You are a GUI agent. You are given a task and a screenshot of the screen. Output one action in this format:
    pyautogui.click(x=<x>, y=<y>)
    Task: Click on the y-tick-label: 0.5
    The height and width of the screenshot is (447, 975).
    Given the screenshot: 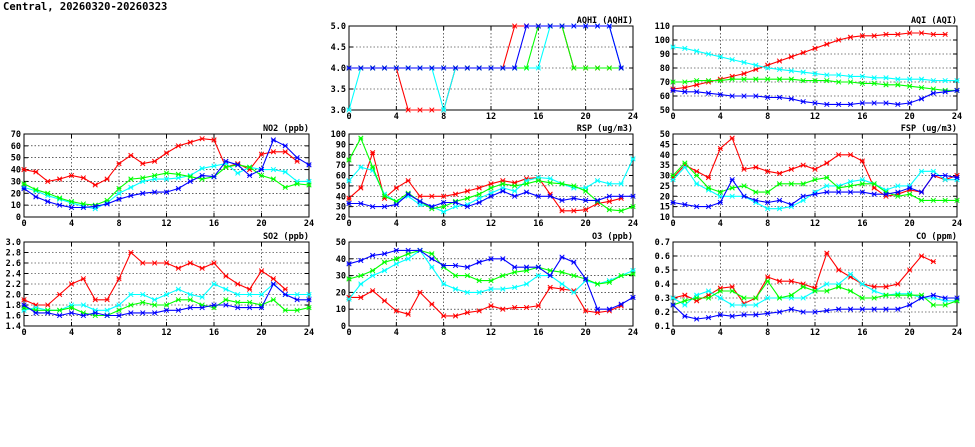 What is the action you would take?
    pyautogui.click(x=662, y=271)
    